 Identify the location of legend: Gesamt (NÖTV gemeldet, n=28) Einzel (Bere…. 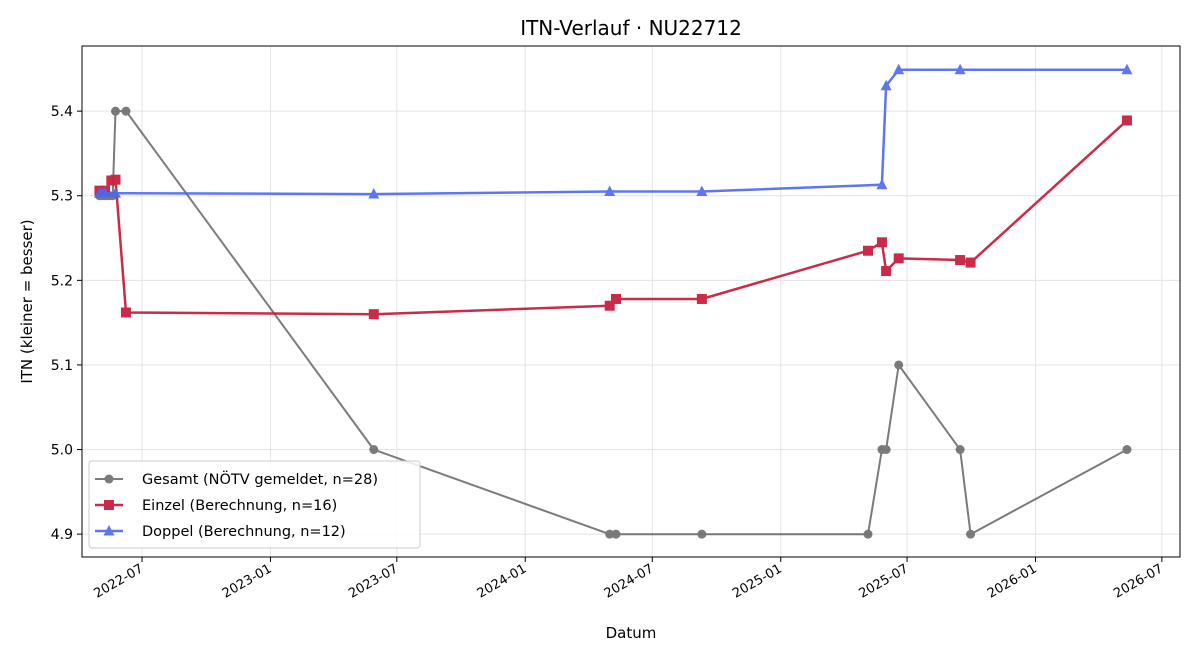
(254, 504).